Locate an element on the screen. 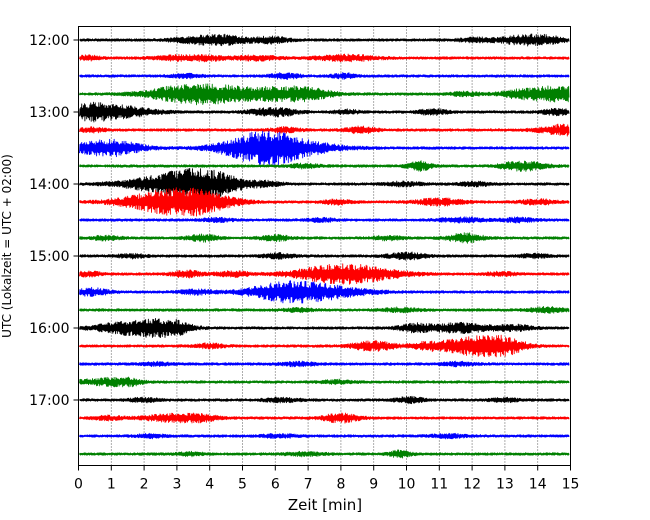  x-tick-label: 14 is located at coordinates (538, 485).